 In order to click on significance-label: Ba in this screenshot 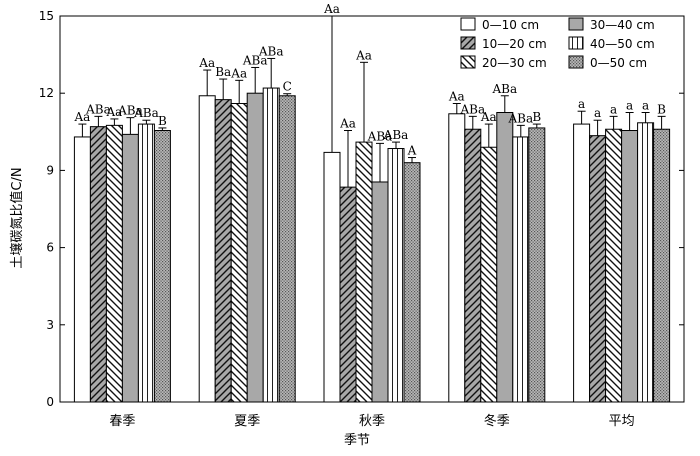, I will do `click(223, 72)`.